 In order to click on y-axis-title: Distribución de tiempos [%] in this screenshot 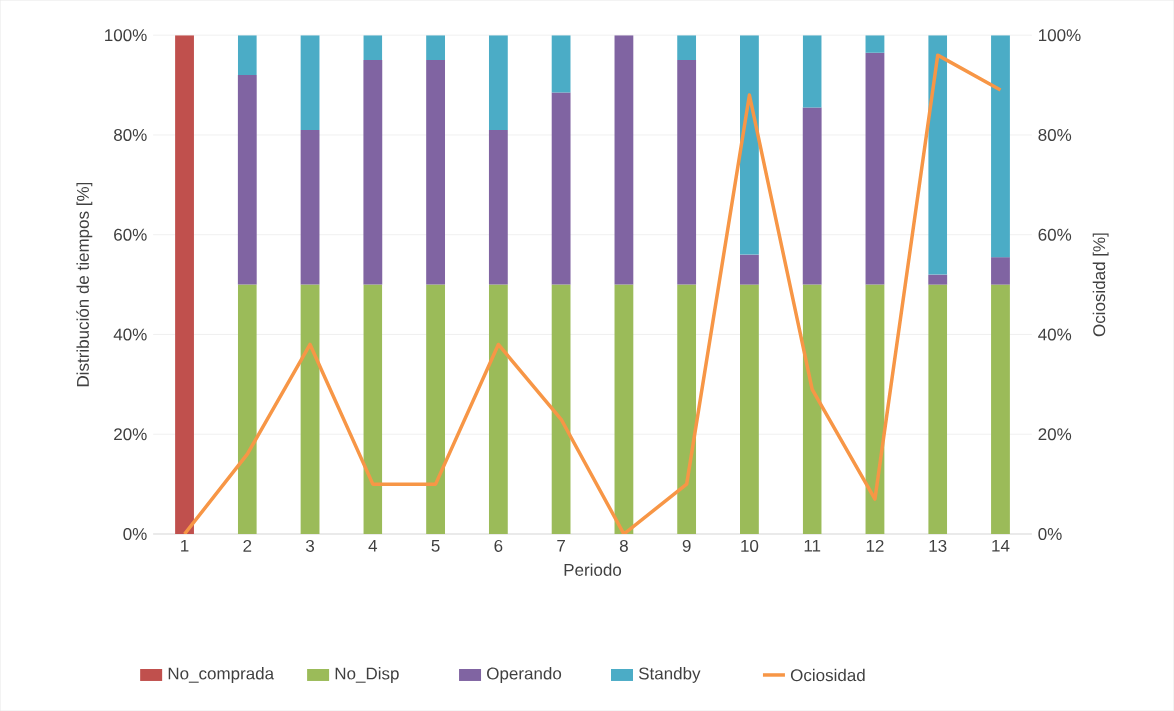, I will do `click(84, 284)`.